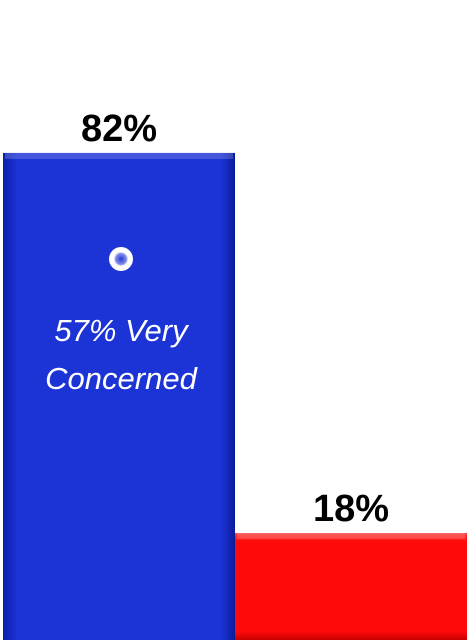 The image size is (469, 640). I want to click on annotation-line-2: Concerned, so click(121, 378).